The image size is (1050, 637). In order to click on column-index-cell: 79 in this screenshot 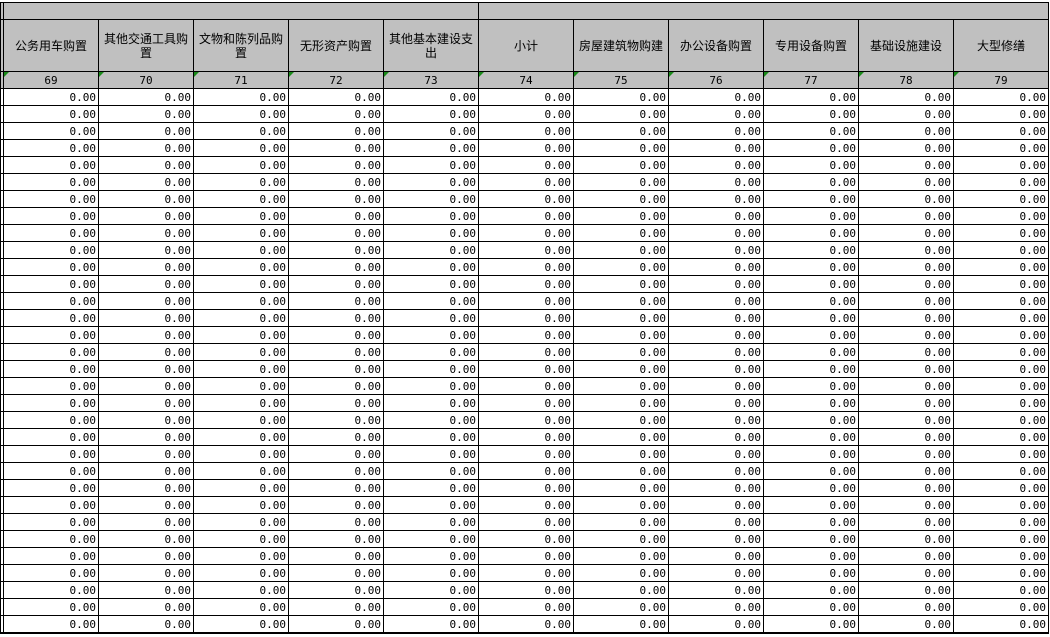, I will do `click(1001, 80)`.